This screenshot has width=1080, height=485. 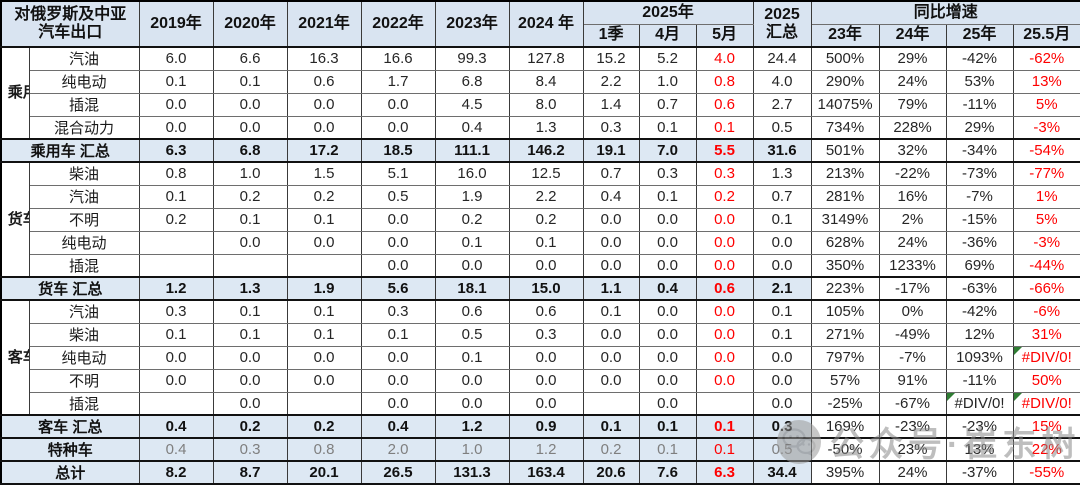 I want to click on cell: 18.1, so click(x=472, y=288).